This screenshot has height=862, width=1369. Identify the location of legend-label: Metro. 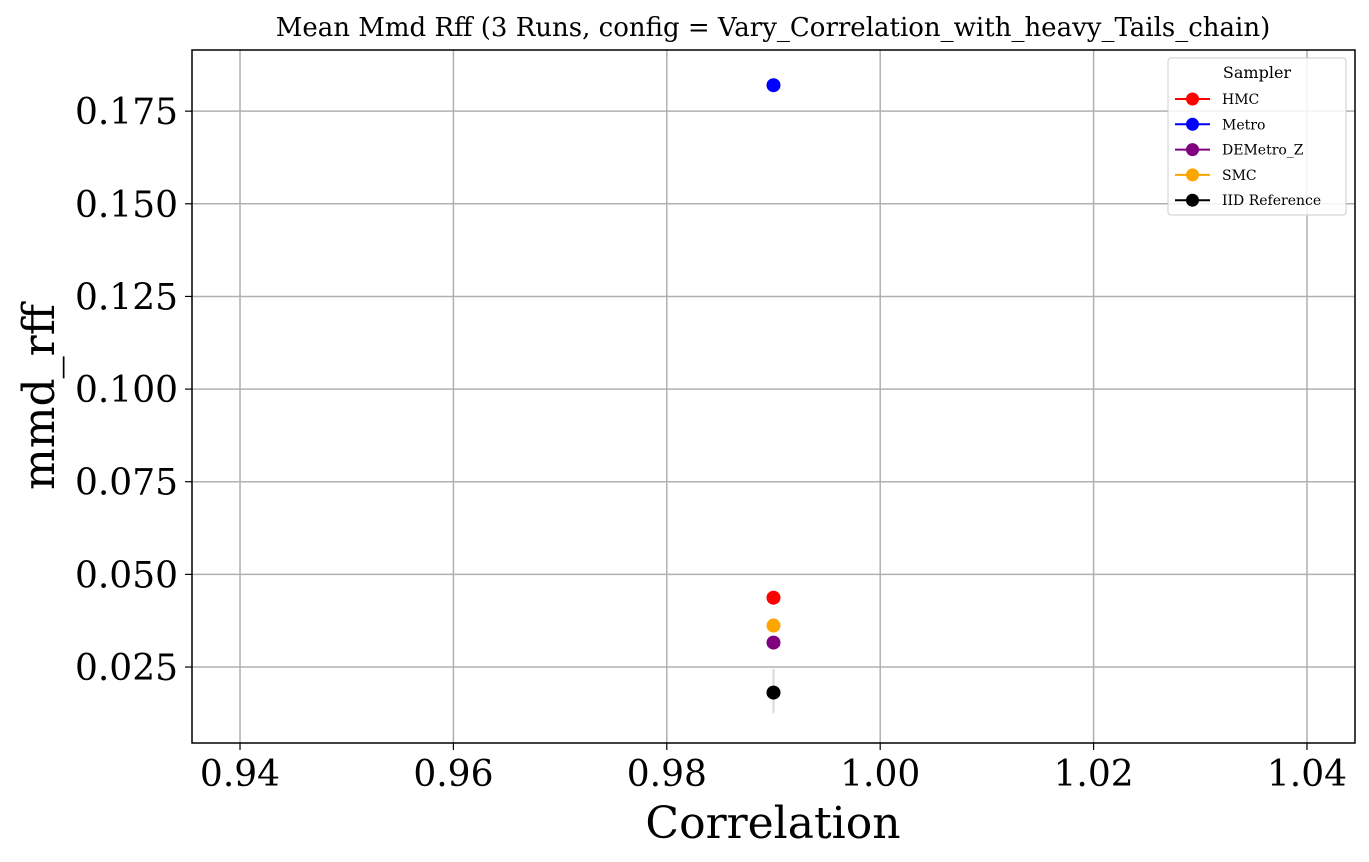
(1243, 125).